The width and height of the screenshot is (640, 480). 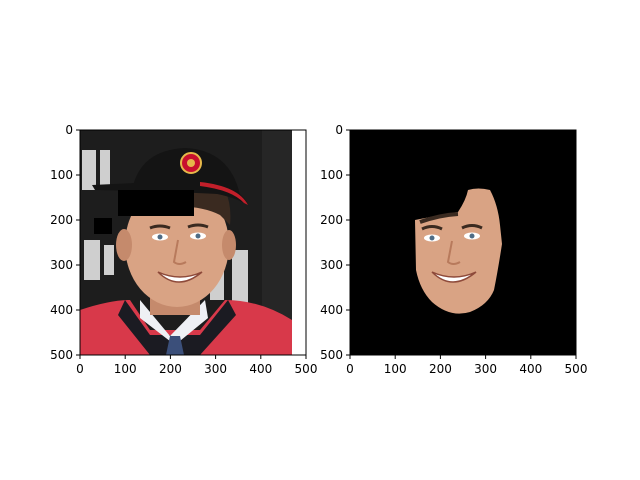 I want to click on left-x-tick-label-5: 500, so click(x=306, y=369).